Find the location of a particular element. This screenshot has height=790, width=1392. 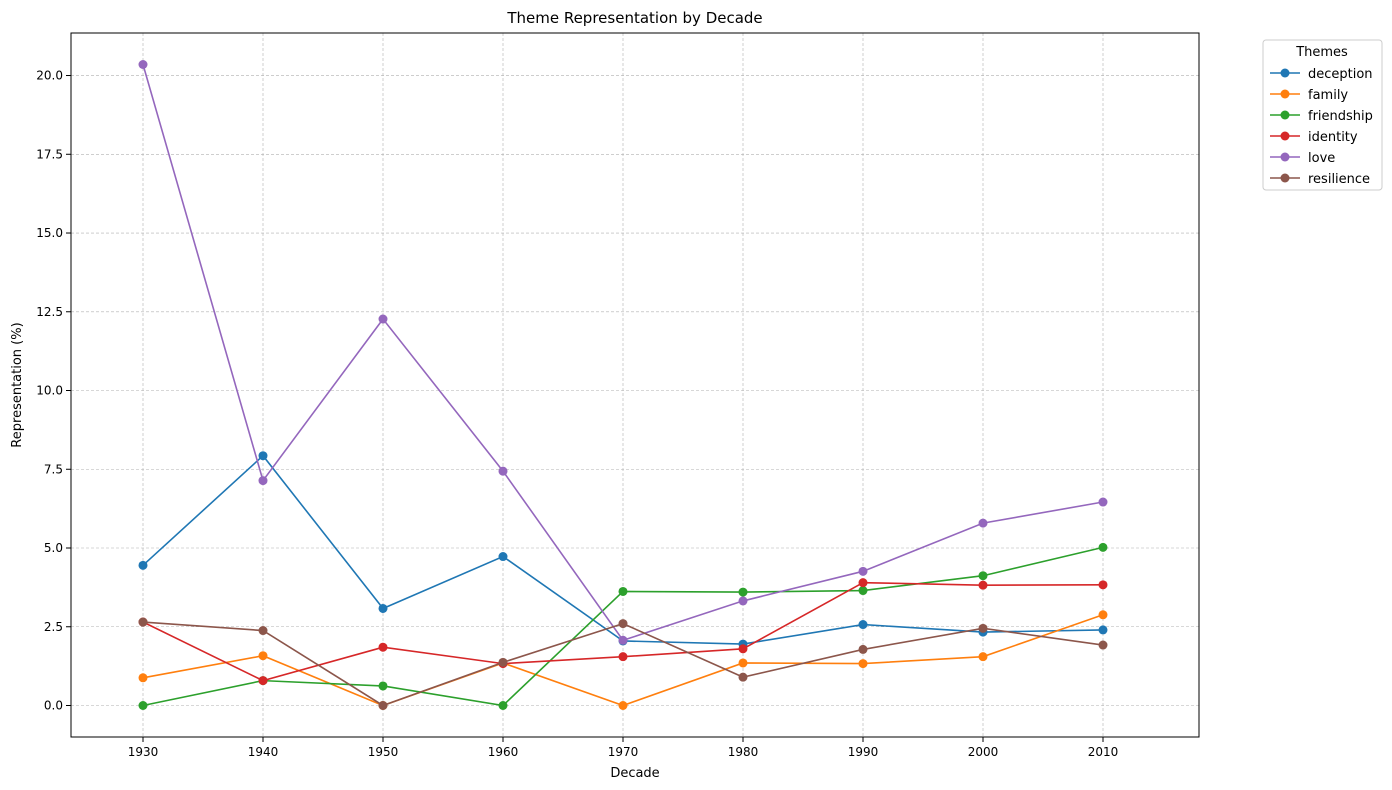

x-tick-label: 1960 is located at coordinates (503, 752).